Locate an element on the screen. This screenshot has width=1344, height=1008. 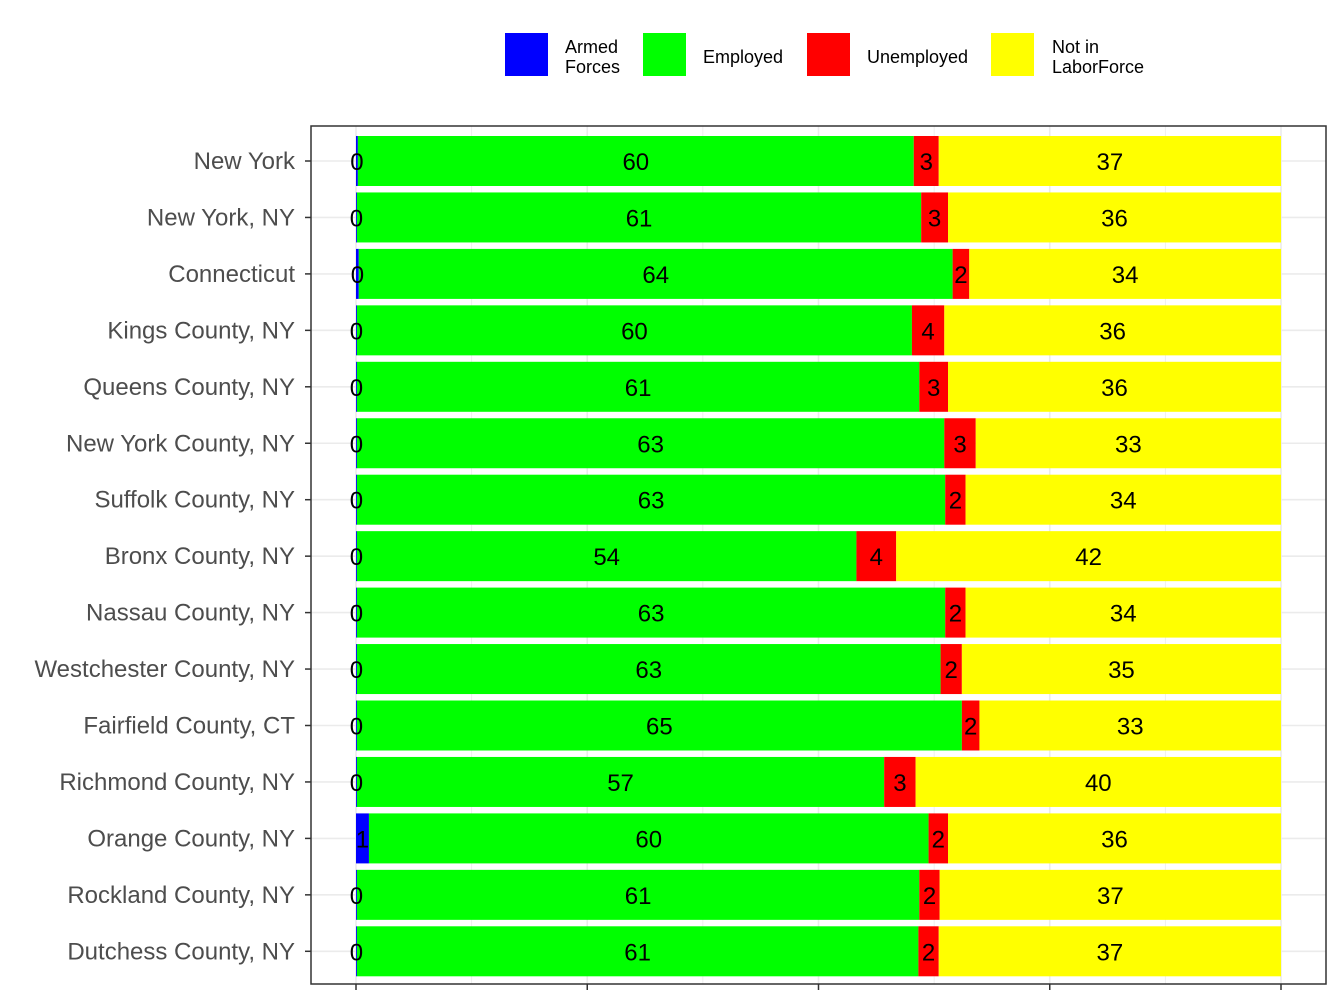
bar-armed-forces-westchester-county-ny is located at coordinates (356, 669).